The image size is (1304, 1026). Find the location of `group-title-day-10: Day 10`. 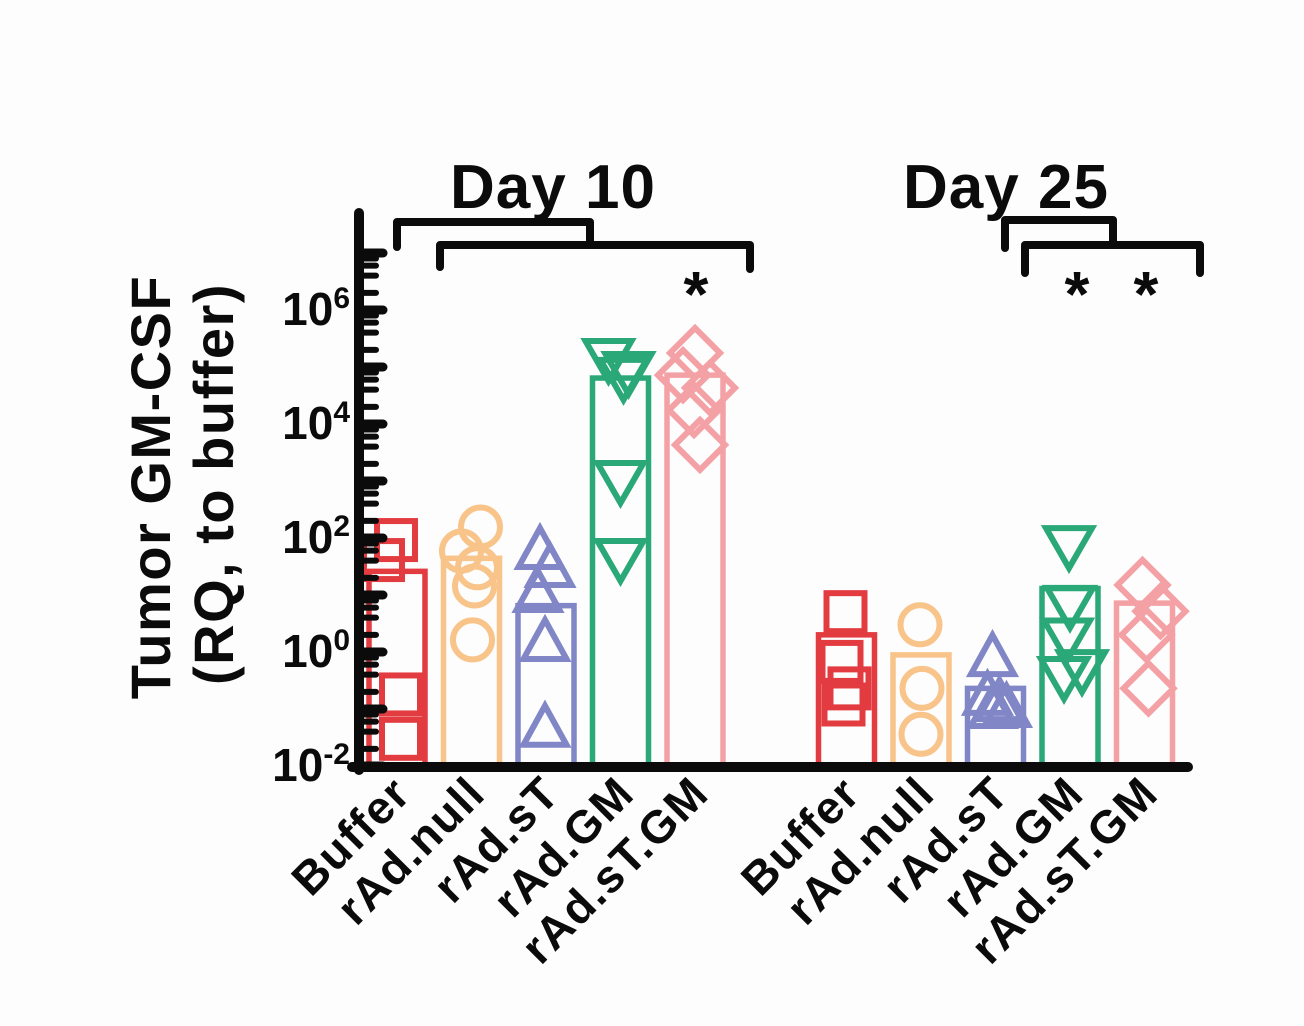

group-title-day-10: Day 10 is located at coordinates (553, 187).